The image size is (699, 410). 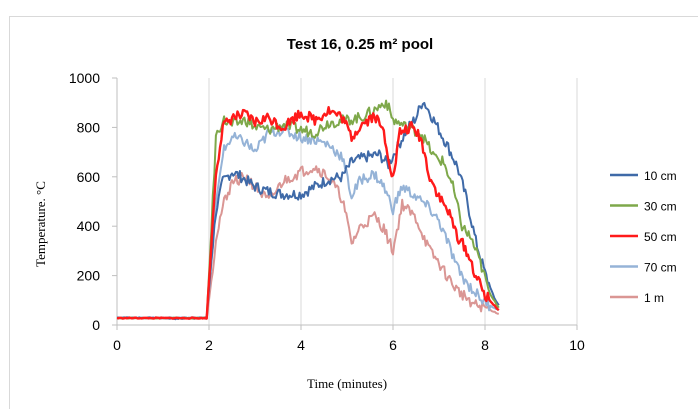 I want to click on y-tick-label: 800, so click(x=89, y=127).